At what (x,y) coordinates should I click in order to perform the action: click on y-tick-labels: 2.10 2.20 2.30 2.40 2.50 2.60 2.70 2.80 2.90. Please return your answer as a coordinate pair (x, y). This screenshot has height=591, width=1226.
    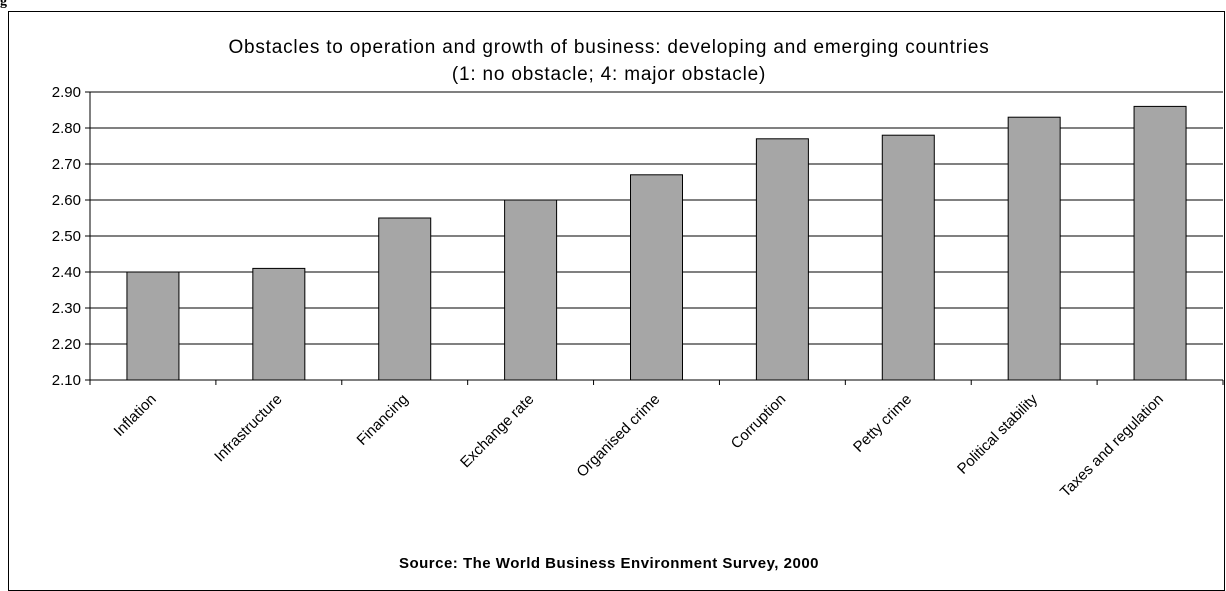
    Looking at the image, I should click on (66, 236).